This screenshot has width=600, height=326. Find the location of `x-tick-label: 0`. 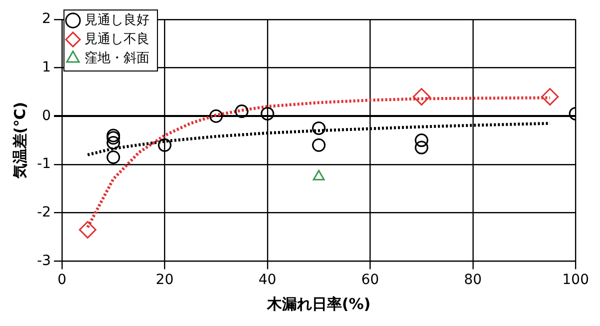

x-tick-label: 0 is located at coordinates (62, 280).